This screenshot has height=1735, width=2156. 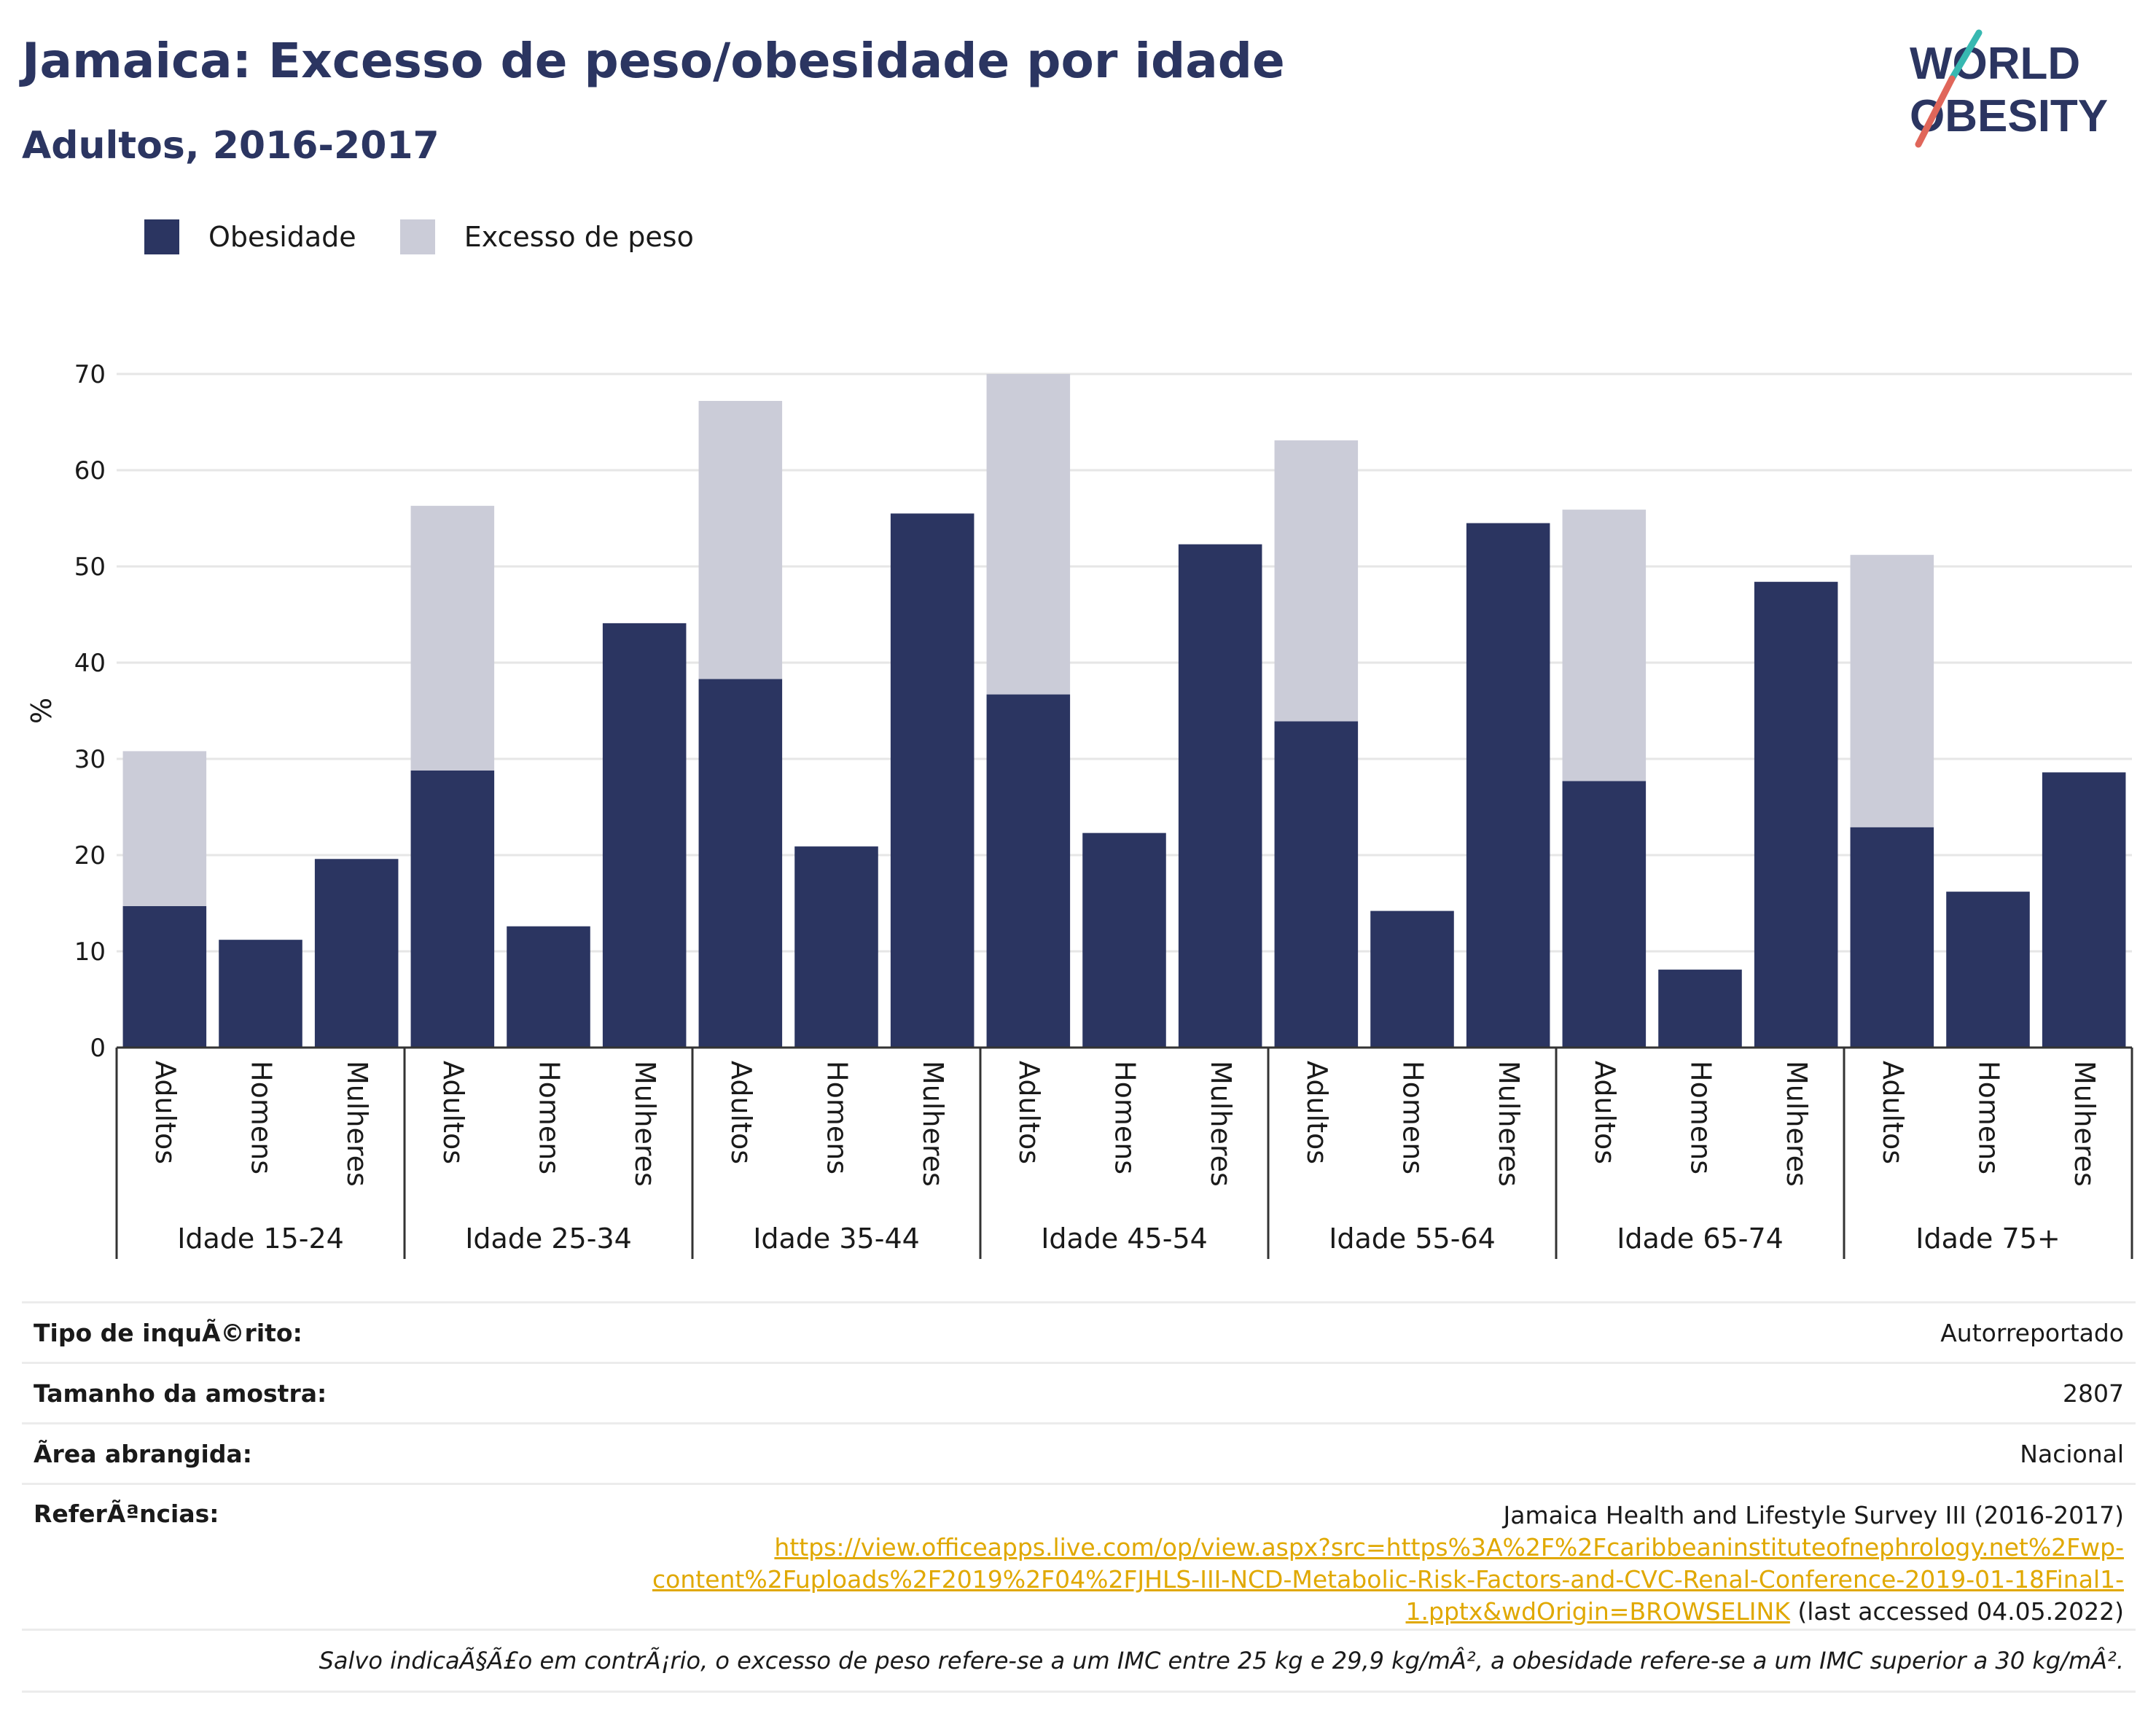 What do you see at coordinates (282, 237) in the screenshot?
I see `legend-label-obesity: Obesidade` at bounding box center [282, 237].